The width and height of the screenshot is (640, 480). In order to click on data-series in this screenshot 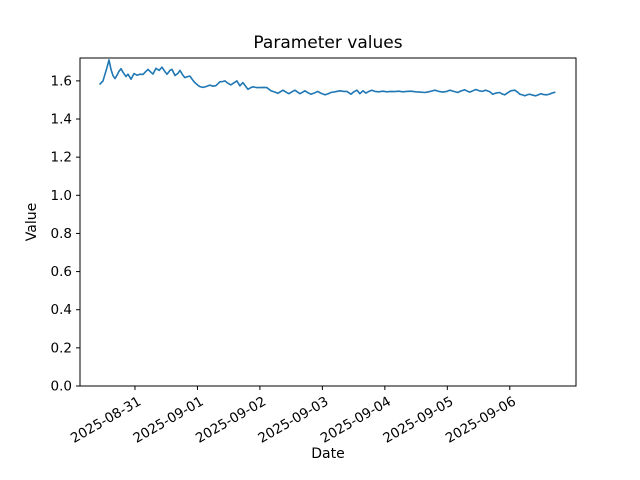, I will do `click(327, 78)`.